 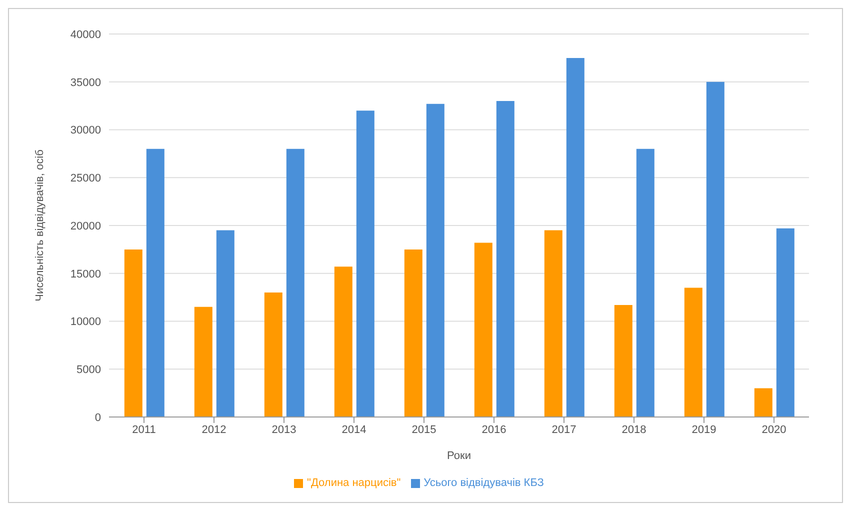 I want to click on y-tick-label: 0, so click(x=97, y=418).